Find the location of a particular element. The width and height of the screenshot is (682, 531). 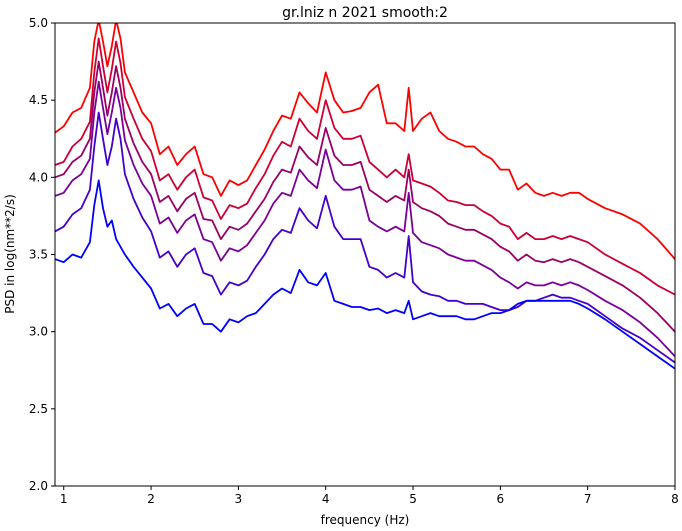

x-tick-label: 3 is located at coordinates (239, 499).